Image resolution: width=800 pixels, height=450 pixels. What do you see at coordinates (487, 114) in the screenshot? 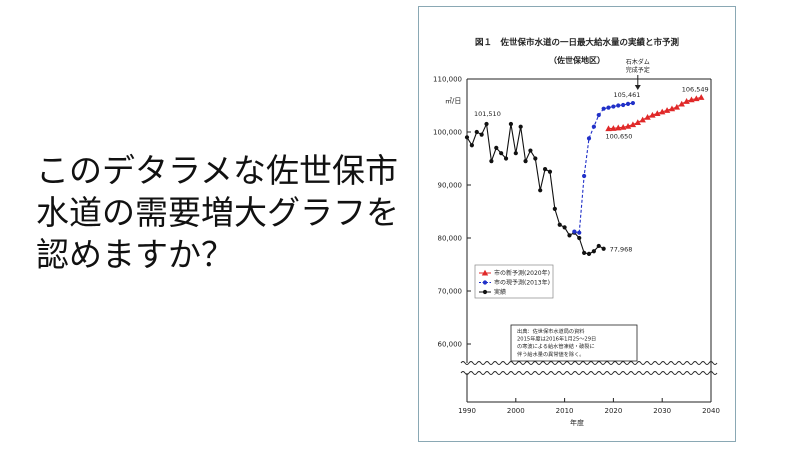
I see `data-label: 101,510` at bounding box center [487, 114].